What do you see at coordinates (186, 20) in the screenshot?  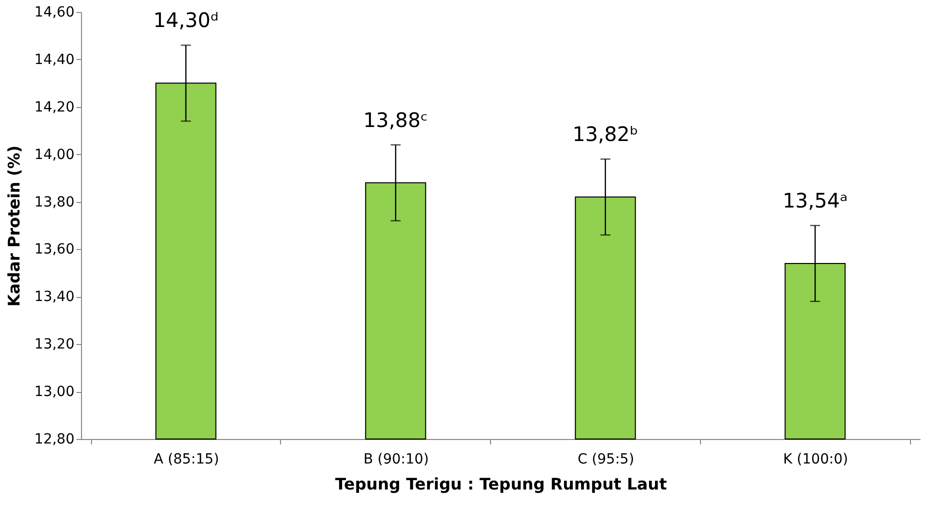 I see `data-label: 14,30ᵈ` at bounding box center [186, 20].